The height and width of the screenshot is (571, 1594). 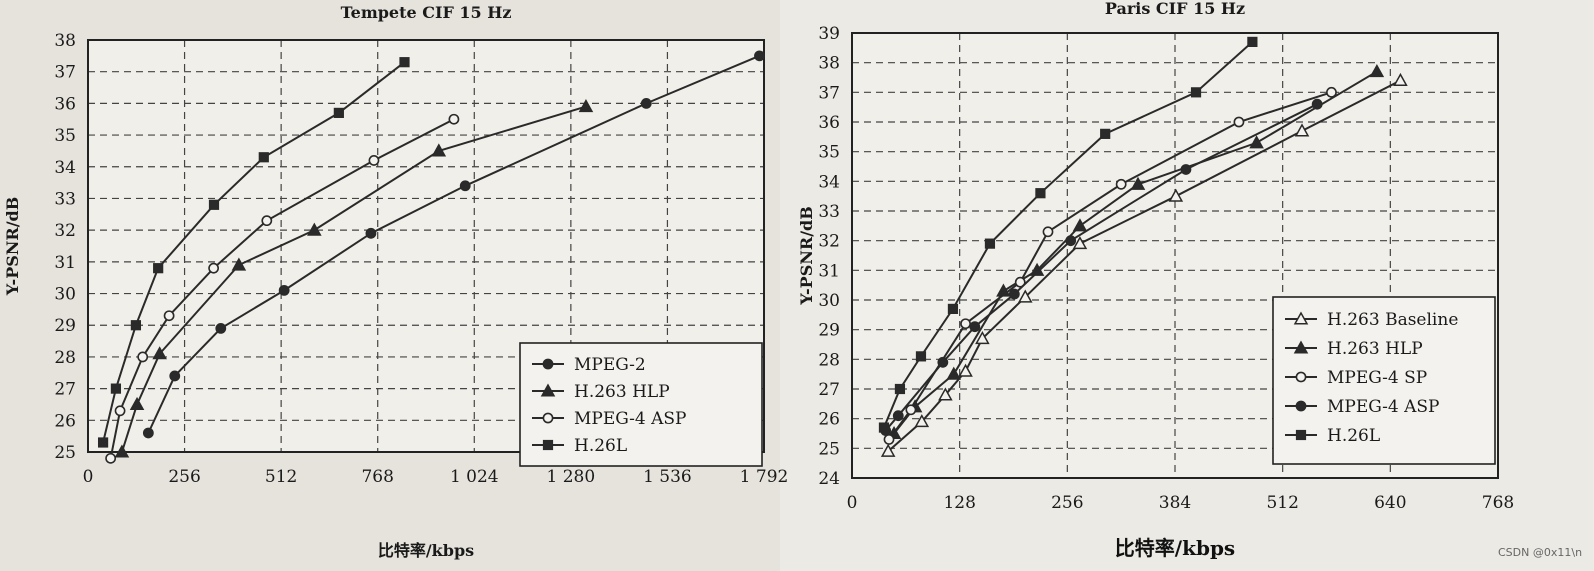 What do you see at coordinates (667, 477) in the screenshot?
I see `x-tick-label: 1 536` at bounding box center [667, 477].